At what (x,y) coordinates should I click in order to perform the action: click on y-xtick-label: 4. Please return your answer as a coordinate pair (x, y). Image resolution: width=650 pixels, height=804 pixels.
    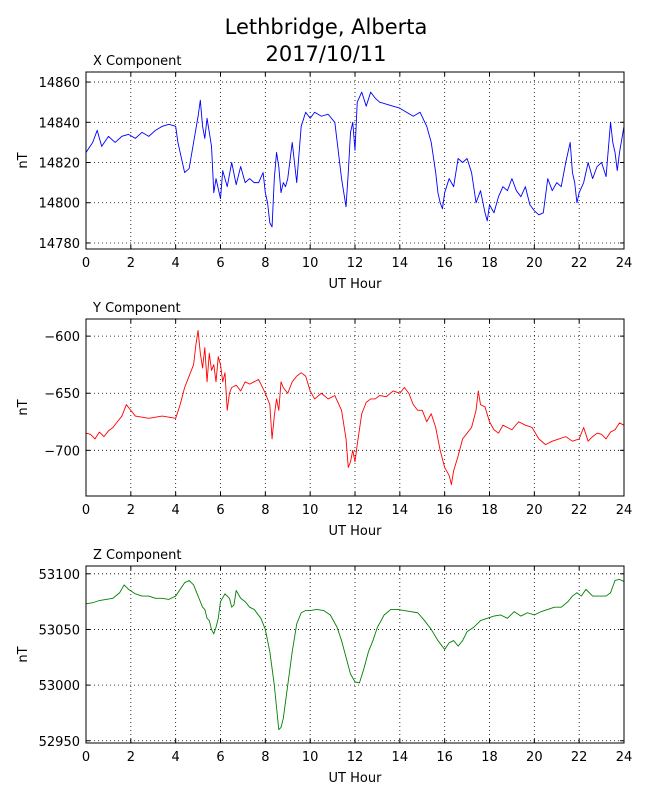
    Looking at the image, I should click on (176, 510).